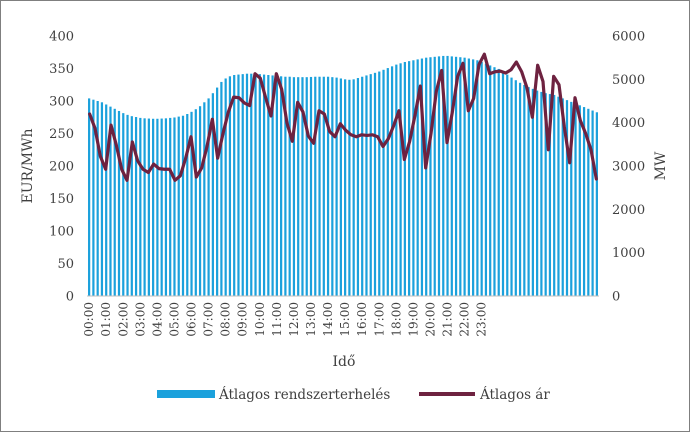 This screenshot has width=690, height=432. I want to click on x-tick-label: 16:00, so click(362, 319).